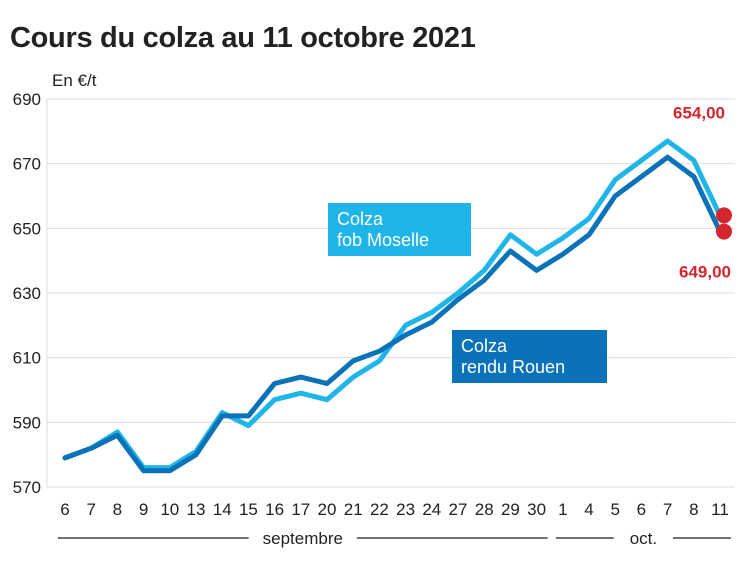 This screenshot has width=747, height=563. What do you see at coordinates (74, 80) in the screenshot?
I see `y-axis-label: En €/t` at bounding box center [74, 80].